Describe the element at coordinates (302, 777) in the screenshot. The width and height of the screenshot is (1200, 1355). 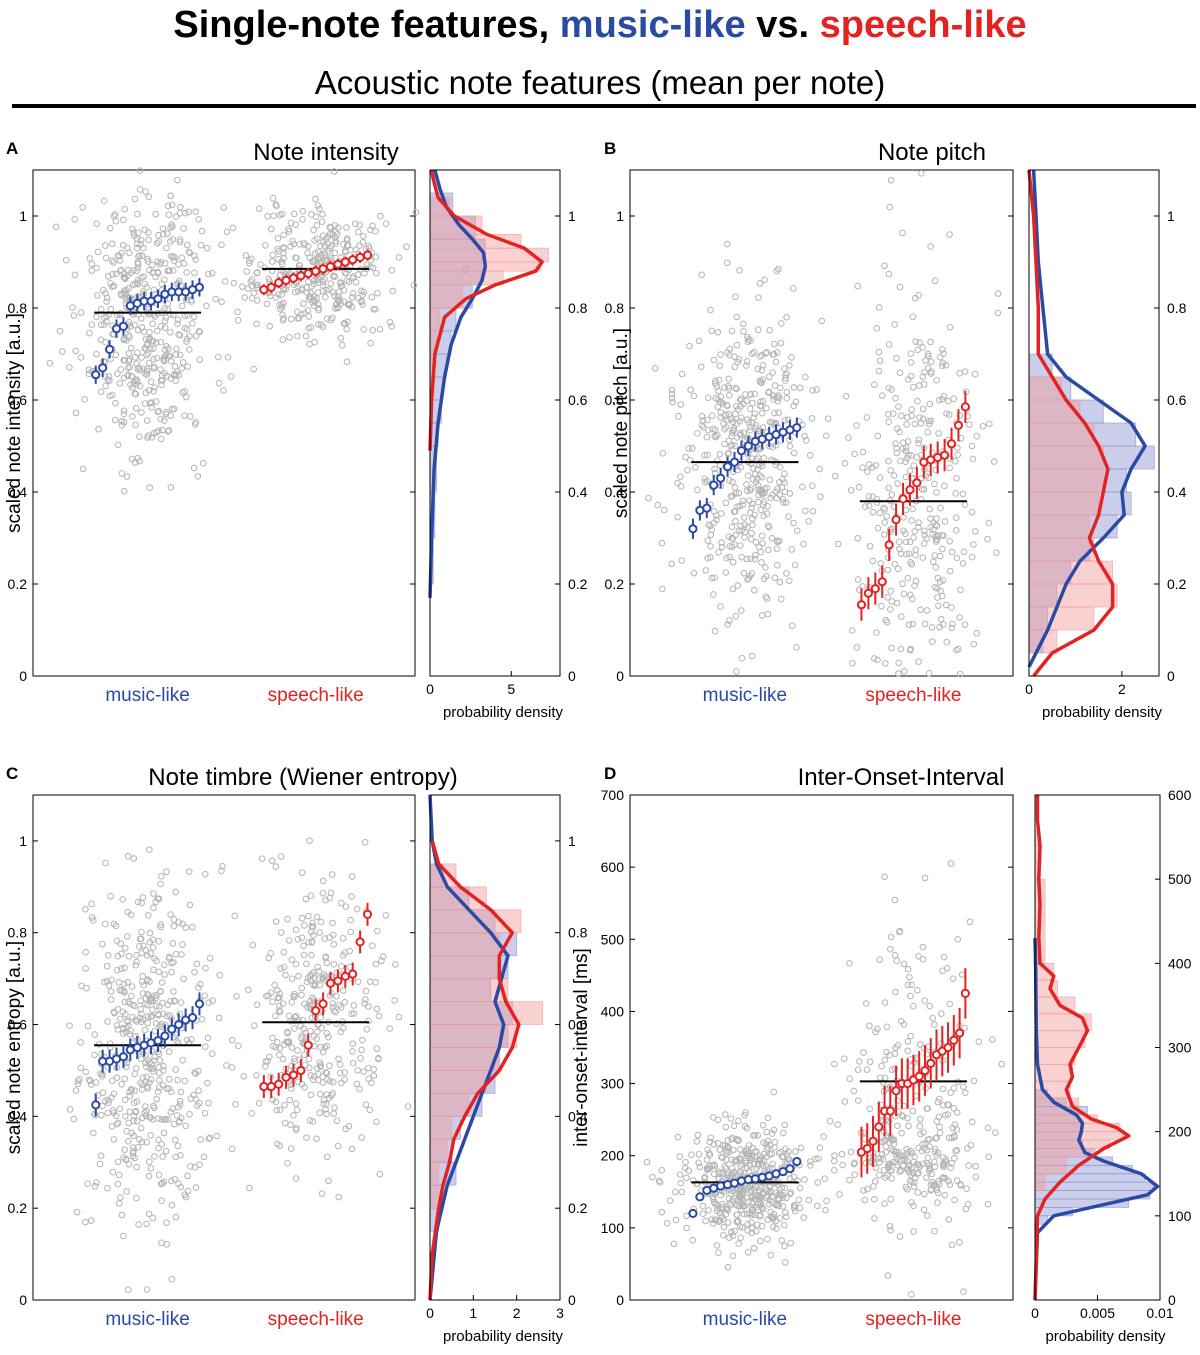
I see `panel-title: Note timbre (Wiener entropy)` at that location.